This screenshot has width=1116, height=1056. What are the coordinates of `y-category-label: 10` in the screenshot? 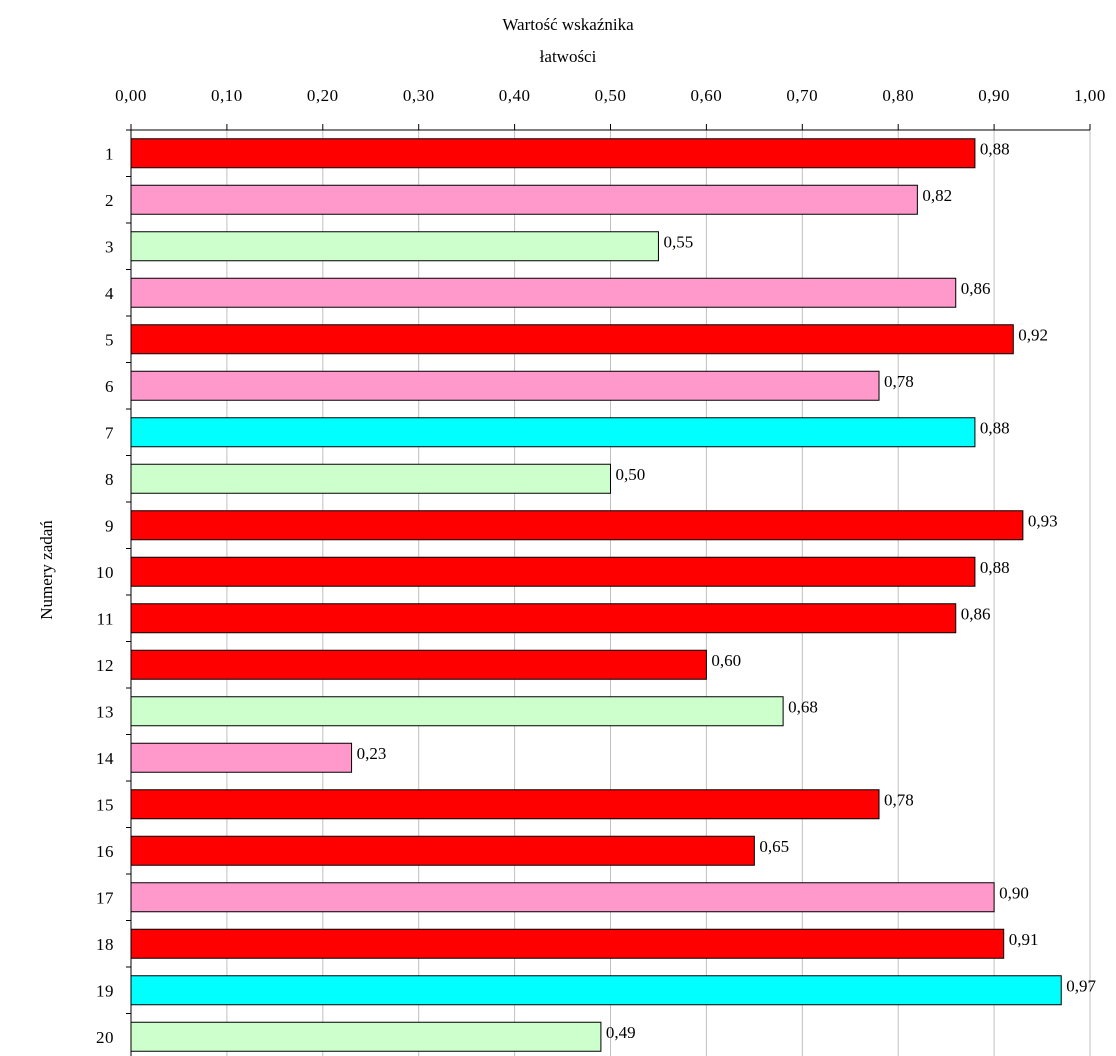 It's located at (105, 572).